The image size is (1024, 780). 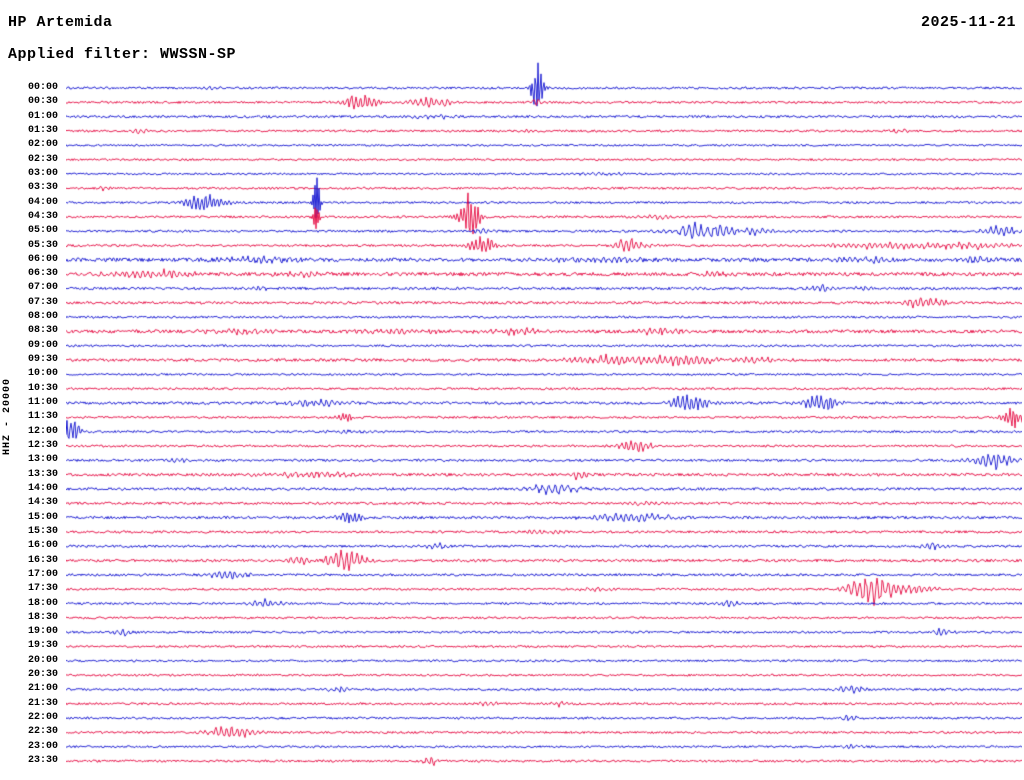 I want to click on time-label: 02:00, so click(x=42, y=145).